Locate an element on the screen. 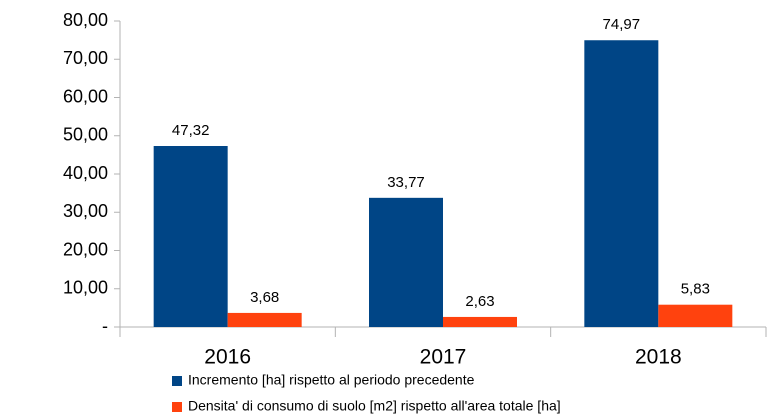 This screenshot has width=774, height=420. value-label: 2,63 is located at coordinates (479, 301).